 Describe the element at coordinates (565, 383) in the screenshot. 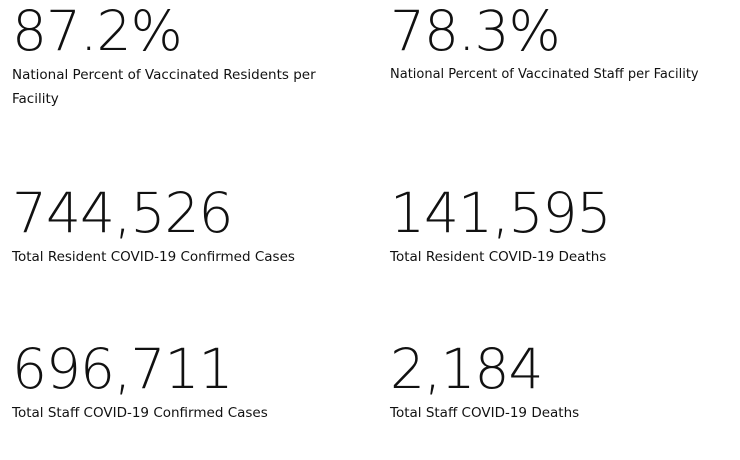

I see `stat-staff-deaths: 2,184 Total Staff COVID-19 Deaths` at that location.